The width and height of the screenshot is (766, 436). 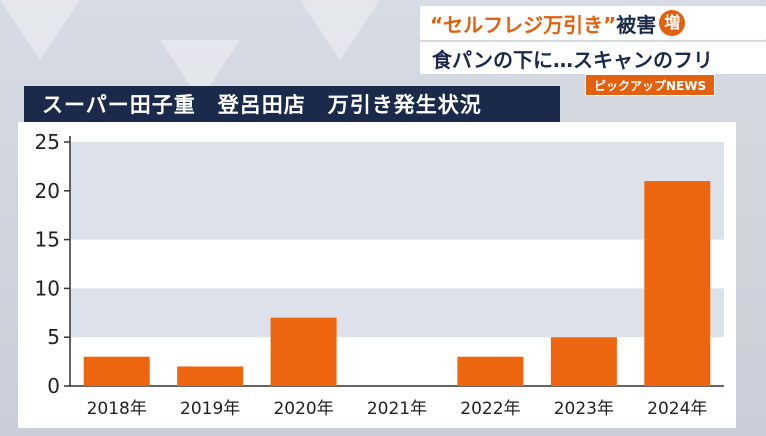 What do you see at coordinates (397, 409) in the screenshot?
I see `x-tick-label: 2021年` at bounding box center [397, 409].